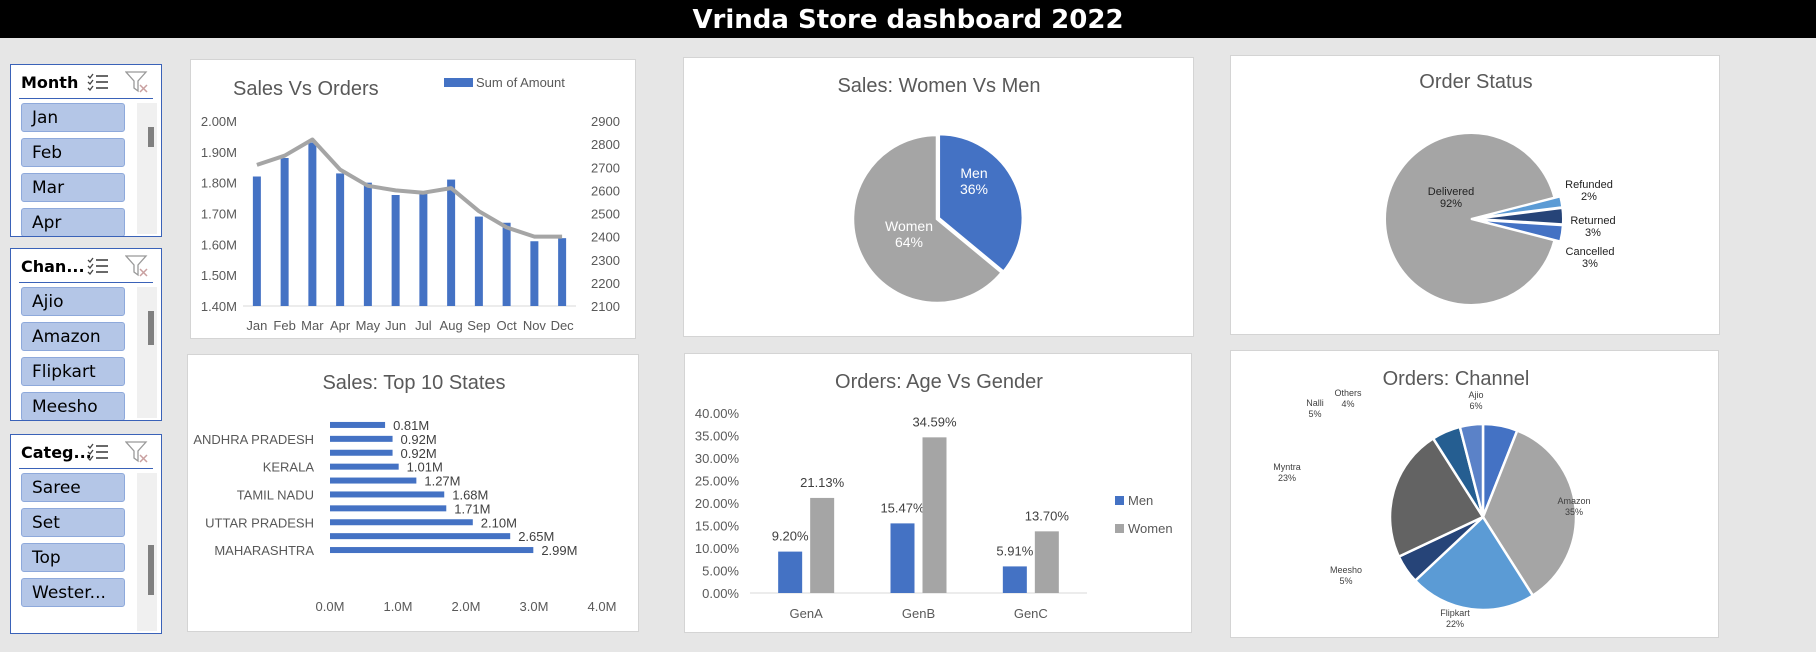  What do you see at coordinates (219, 275) in the screenshot?
I see `y-tick-label: 1.50M` at bounding box center [219, 275].